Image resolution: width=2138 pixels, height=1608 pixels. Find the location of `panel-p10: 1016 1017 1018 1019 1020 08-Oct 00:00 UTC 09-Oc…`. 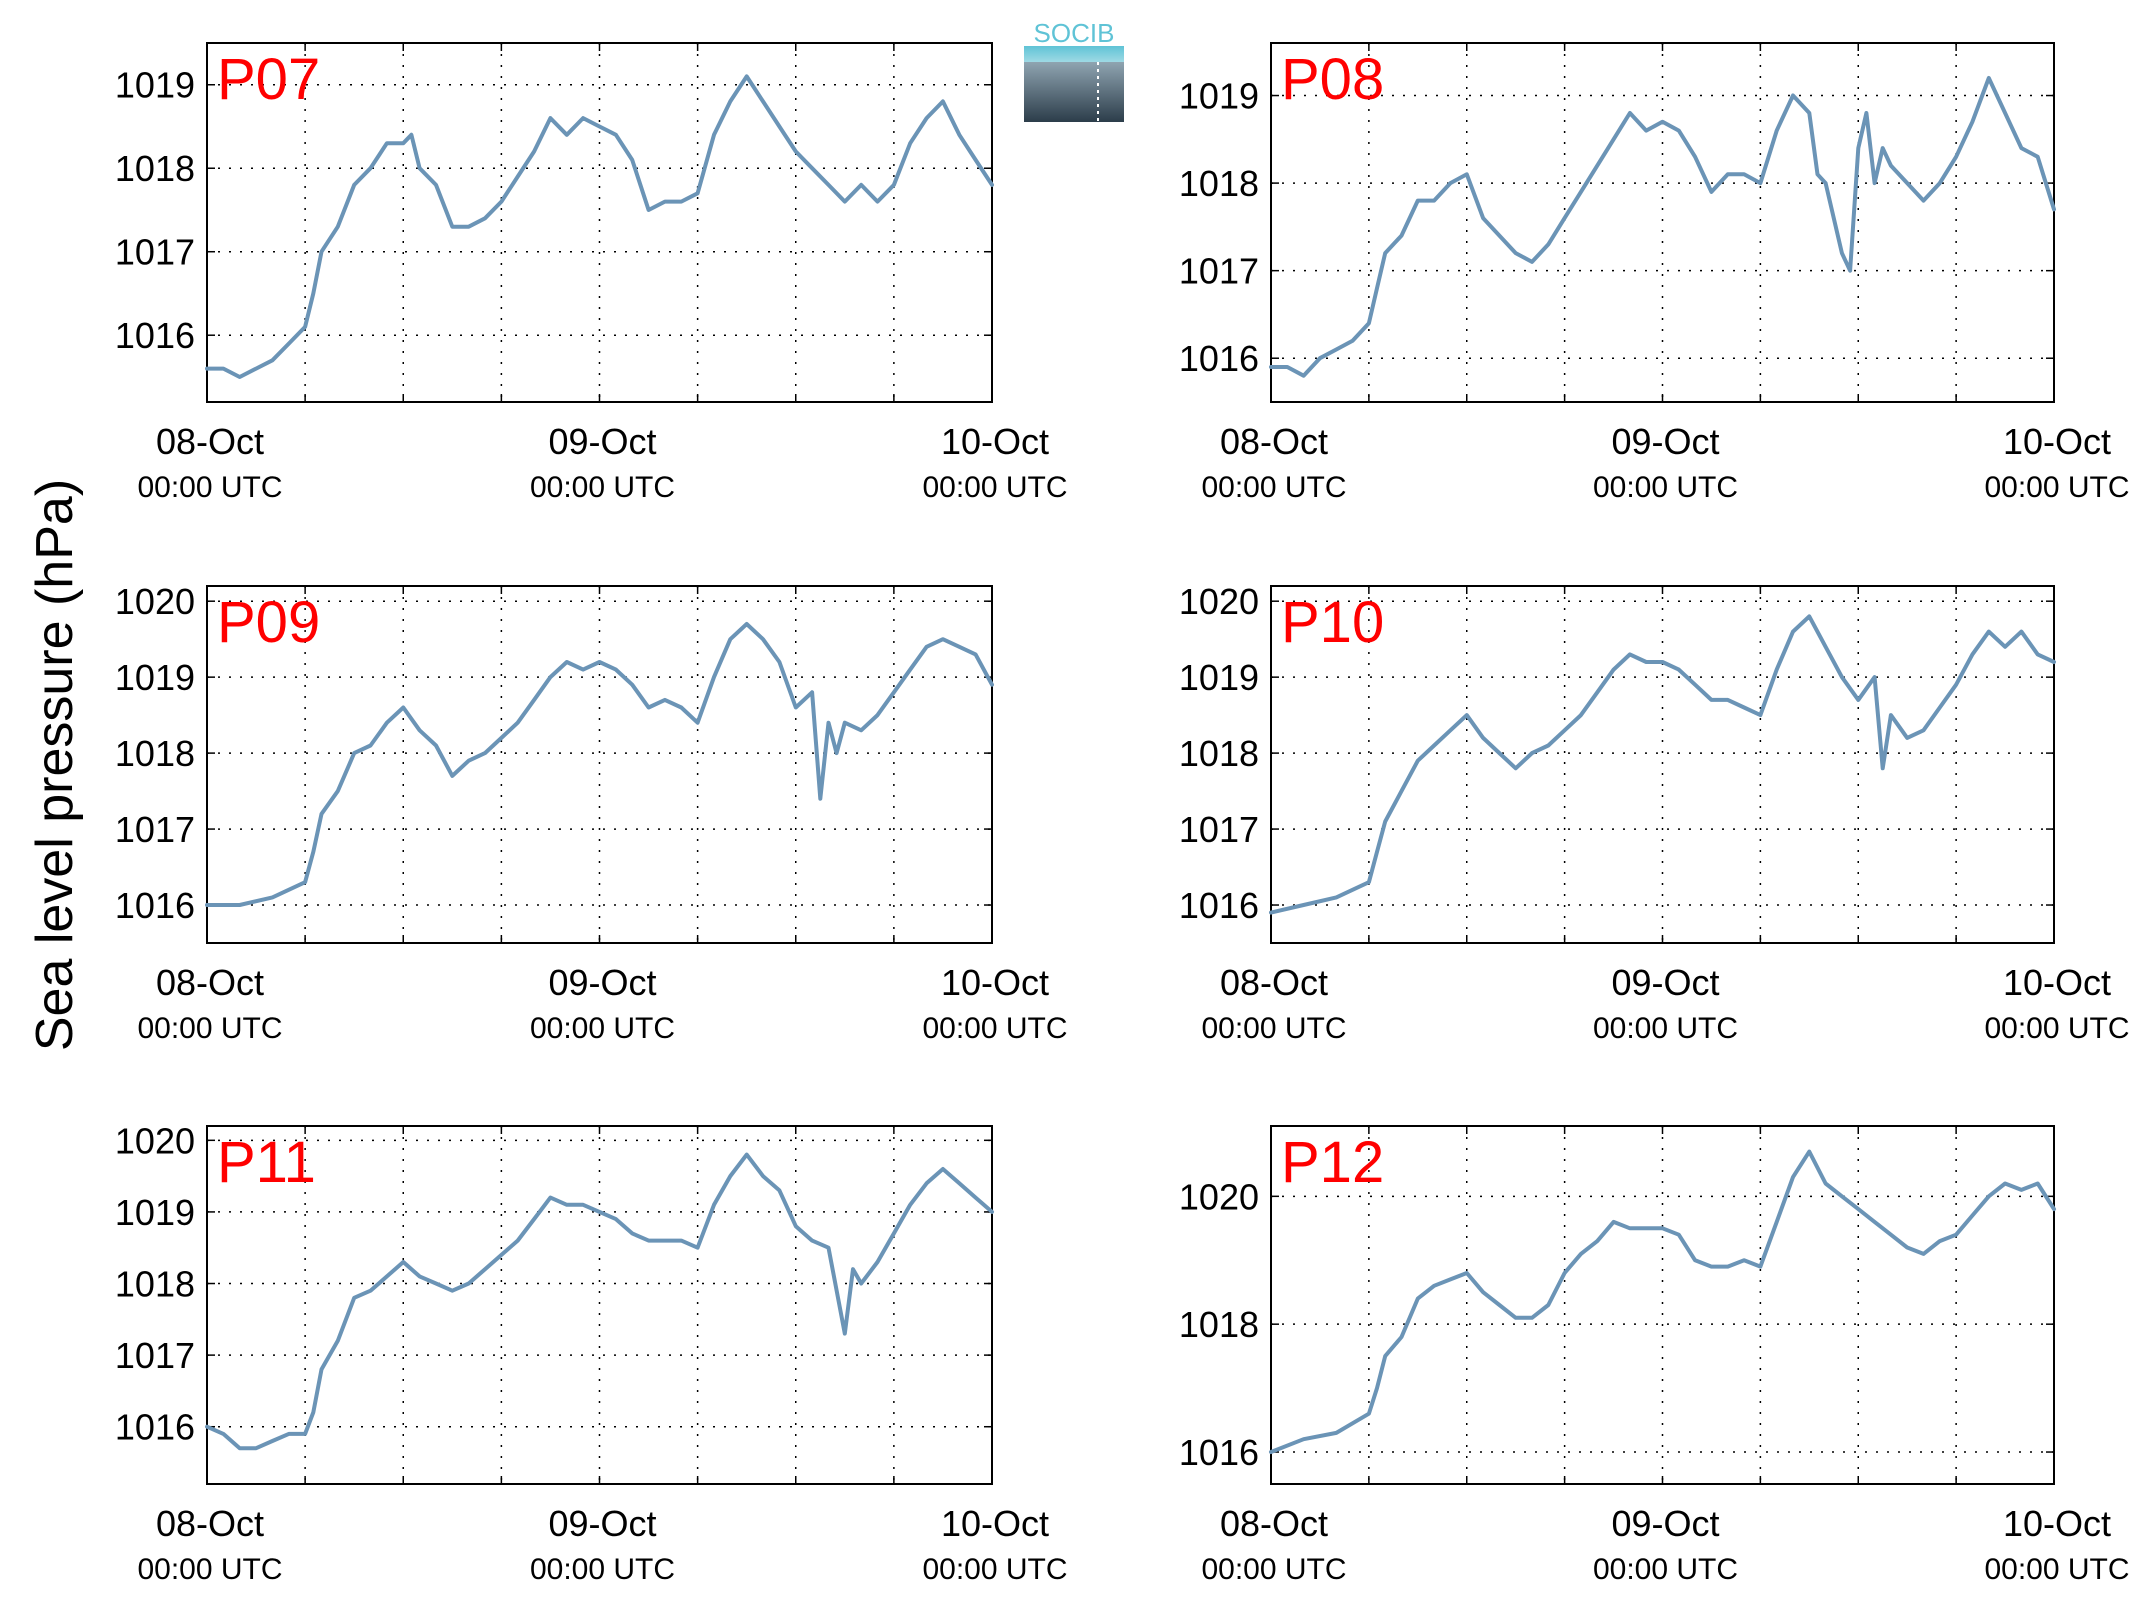

panel-p10: 1016 1017 1018 1019 1020 08-Oct 00:00 UTC 09-Oc… is located at coordinates (1654, 813).